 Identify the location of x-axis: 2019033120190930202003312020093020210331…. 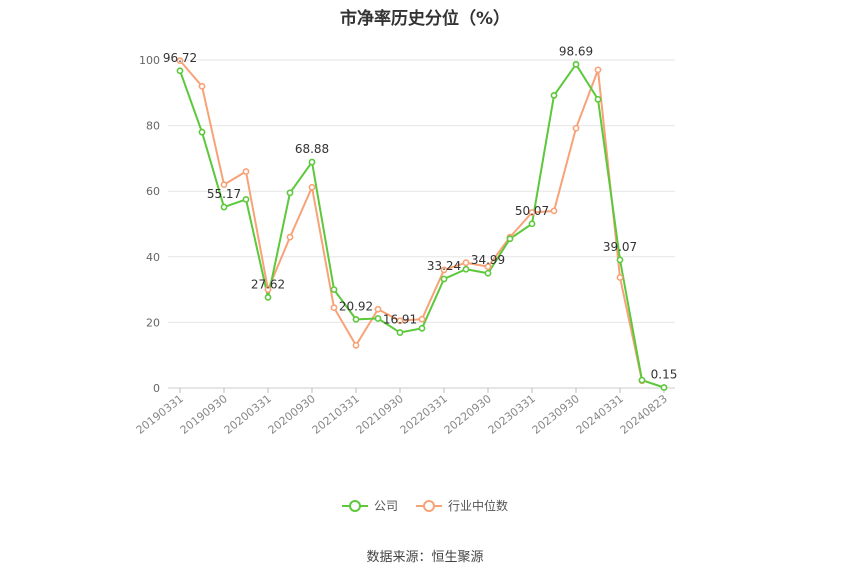
(402, 412).